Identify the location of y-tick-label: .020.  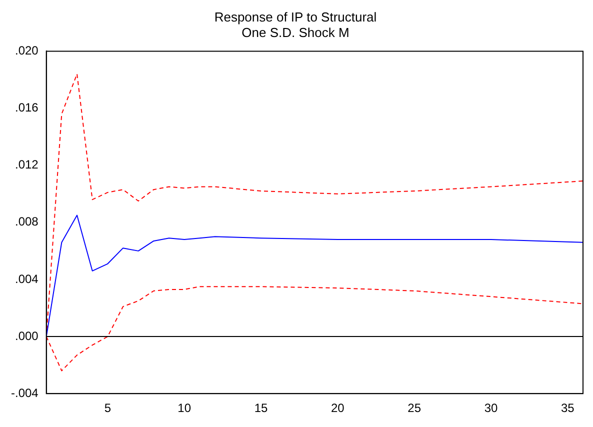
(26, 51).